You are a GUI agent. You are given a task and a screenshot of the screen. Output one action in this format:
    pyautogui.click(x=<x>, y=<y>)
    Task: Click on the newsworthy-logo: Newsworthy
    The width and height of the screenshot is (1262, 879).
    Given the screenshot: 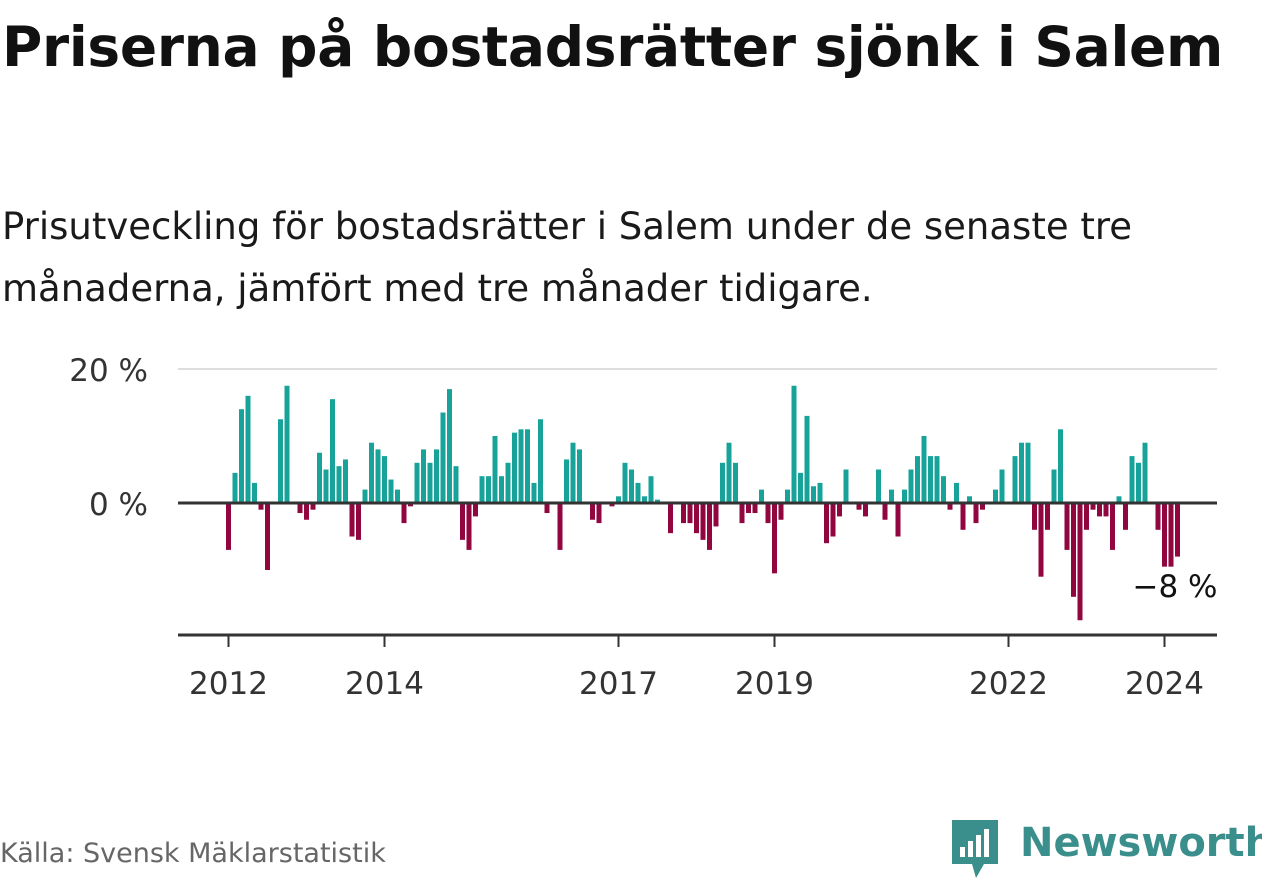 What is the action you would take?
    pyautogui.click(x=1106, y=848)
    